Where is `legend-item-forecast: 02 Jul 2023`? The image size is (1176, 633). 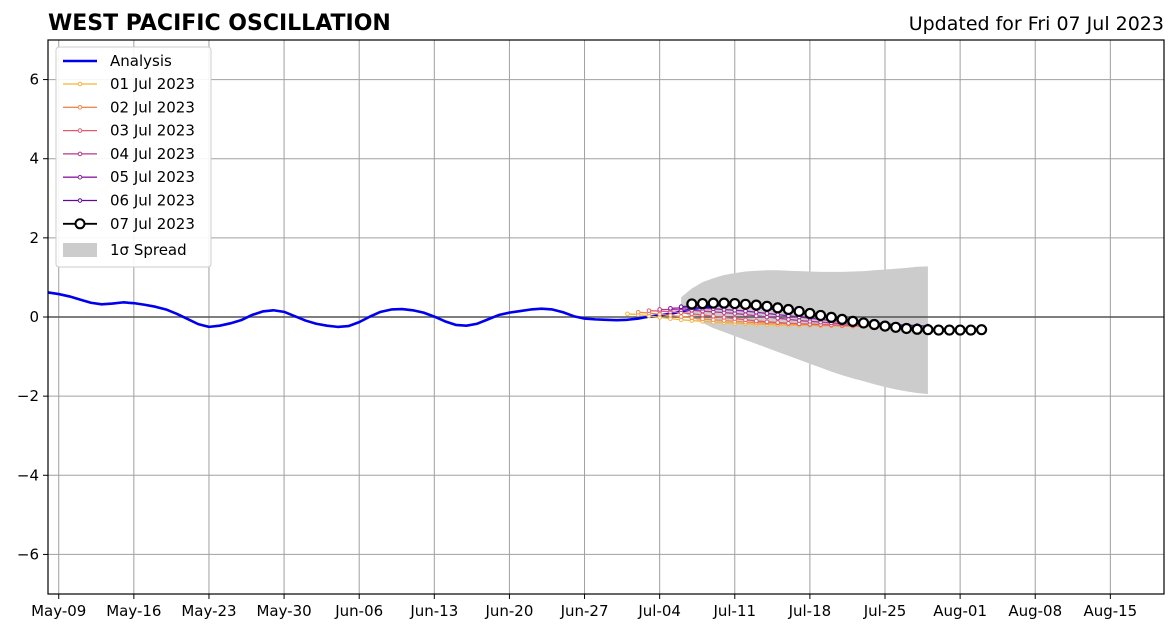 legend-item-forecast: 02 Jul 2023 is located at coordinates (129, 107).